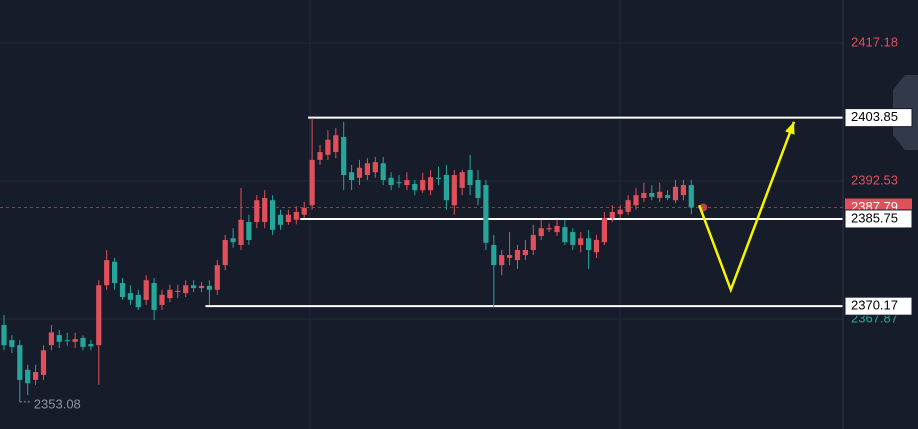  Describe the element at coordinates (874, 305) in the screenshot. I see `level-label: 2370.17` at that location.